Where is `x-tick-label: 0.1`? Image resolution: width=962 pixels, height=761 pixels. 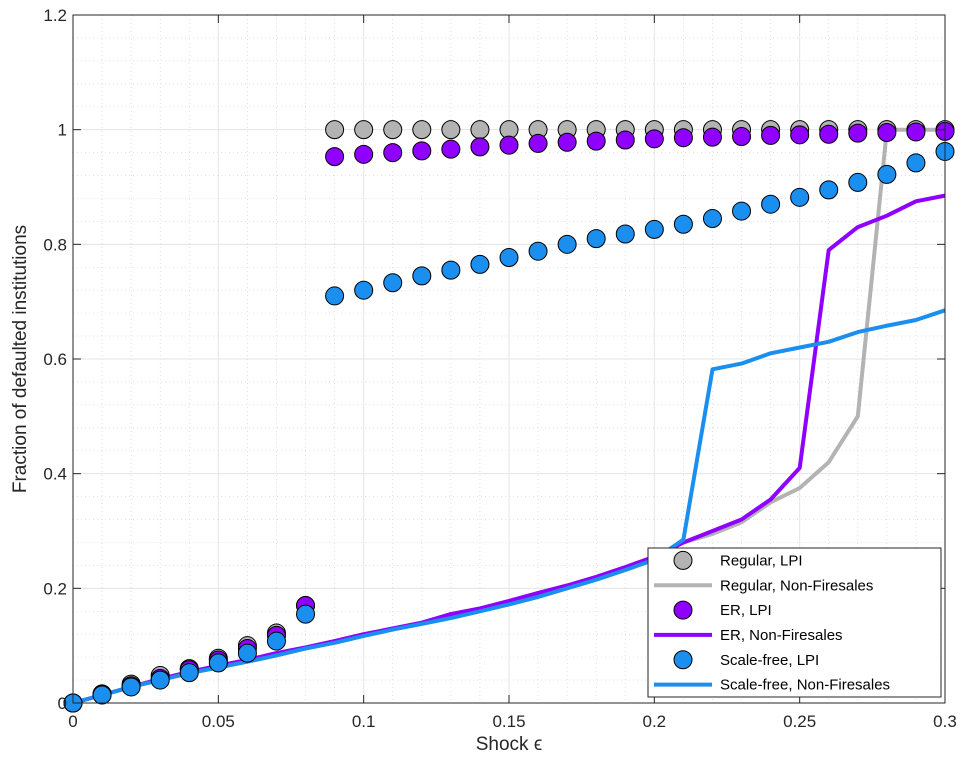
x-tick-label: 0.1 is located at coordinates (364, 721).